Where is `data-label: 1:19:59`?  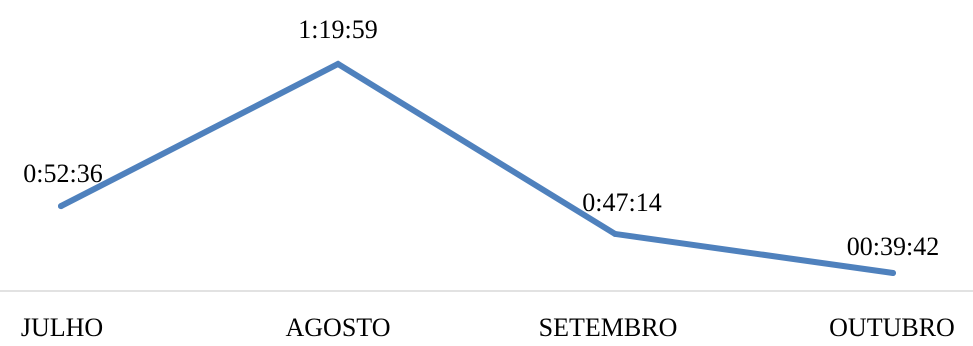
data-label: 1:19:59 is located at coordinates (337, 29).